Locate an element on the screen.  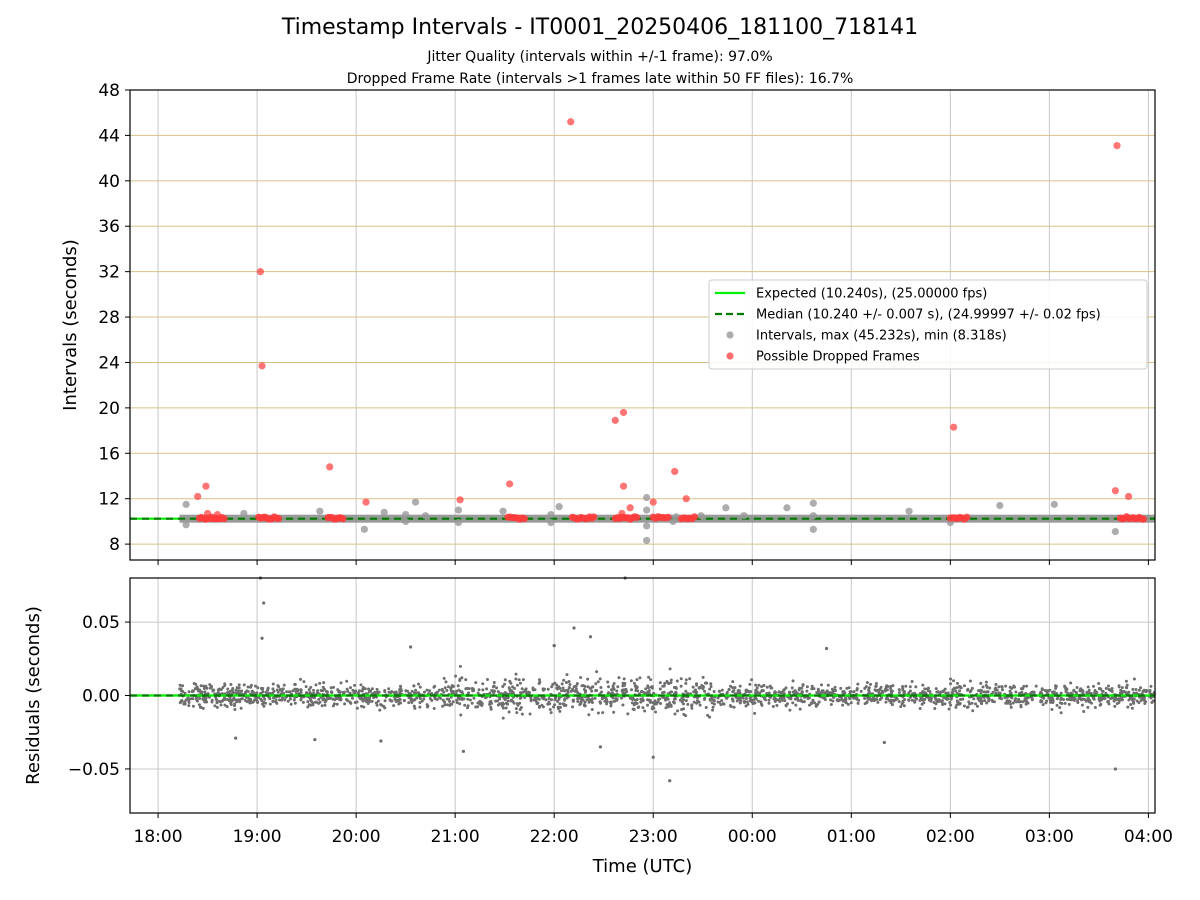
residual-point-1955 is located at coordinates (1021, 707).